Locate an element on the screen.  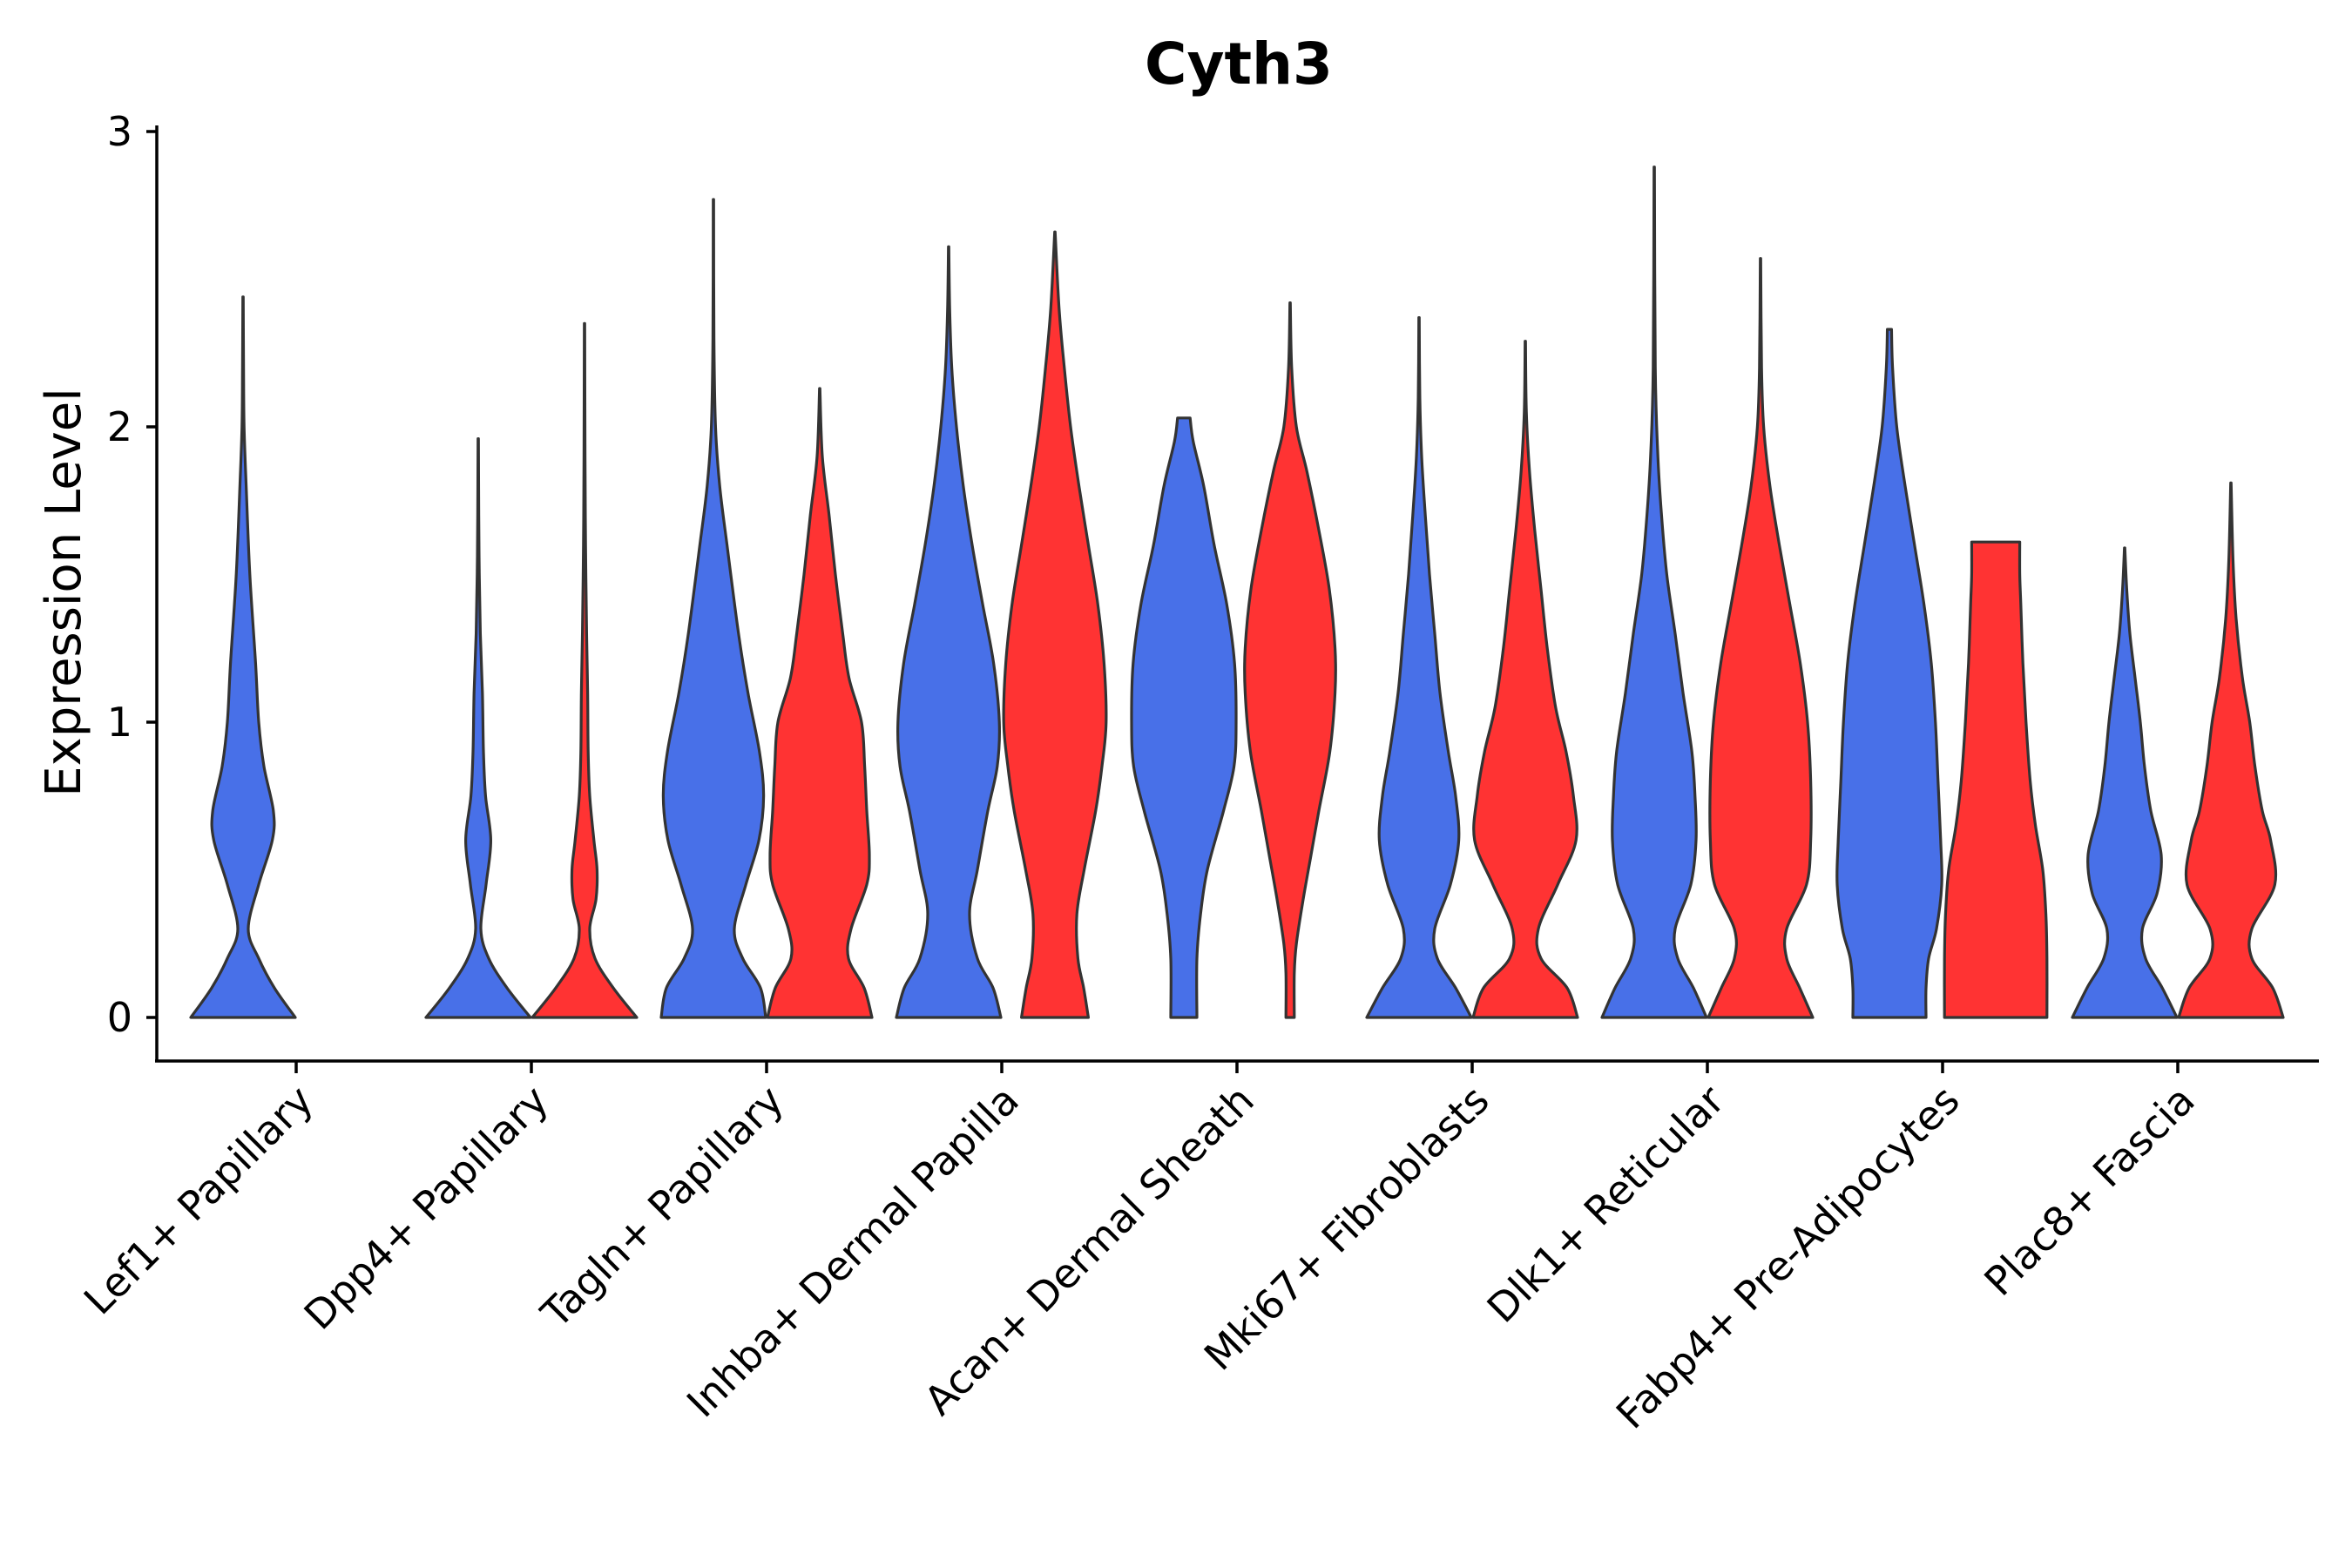
violin-acan-dermal-sheath-a is located at coordinates (1184, 717).